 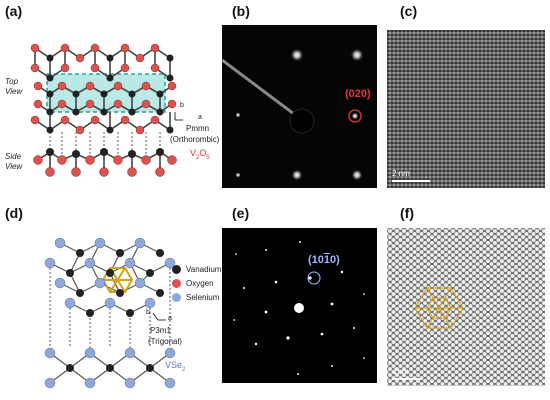 I want to click on diffraction-pattern-e, so click(x=299, y=305).